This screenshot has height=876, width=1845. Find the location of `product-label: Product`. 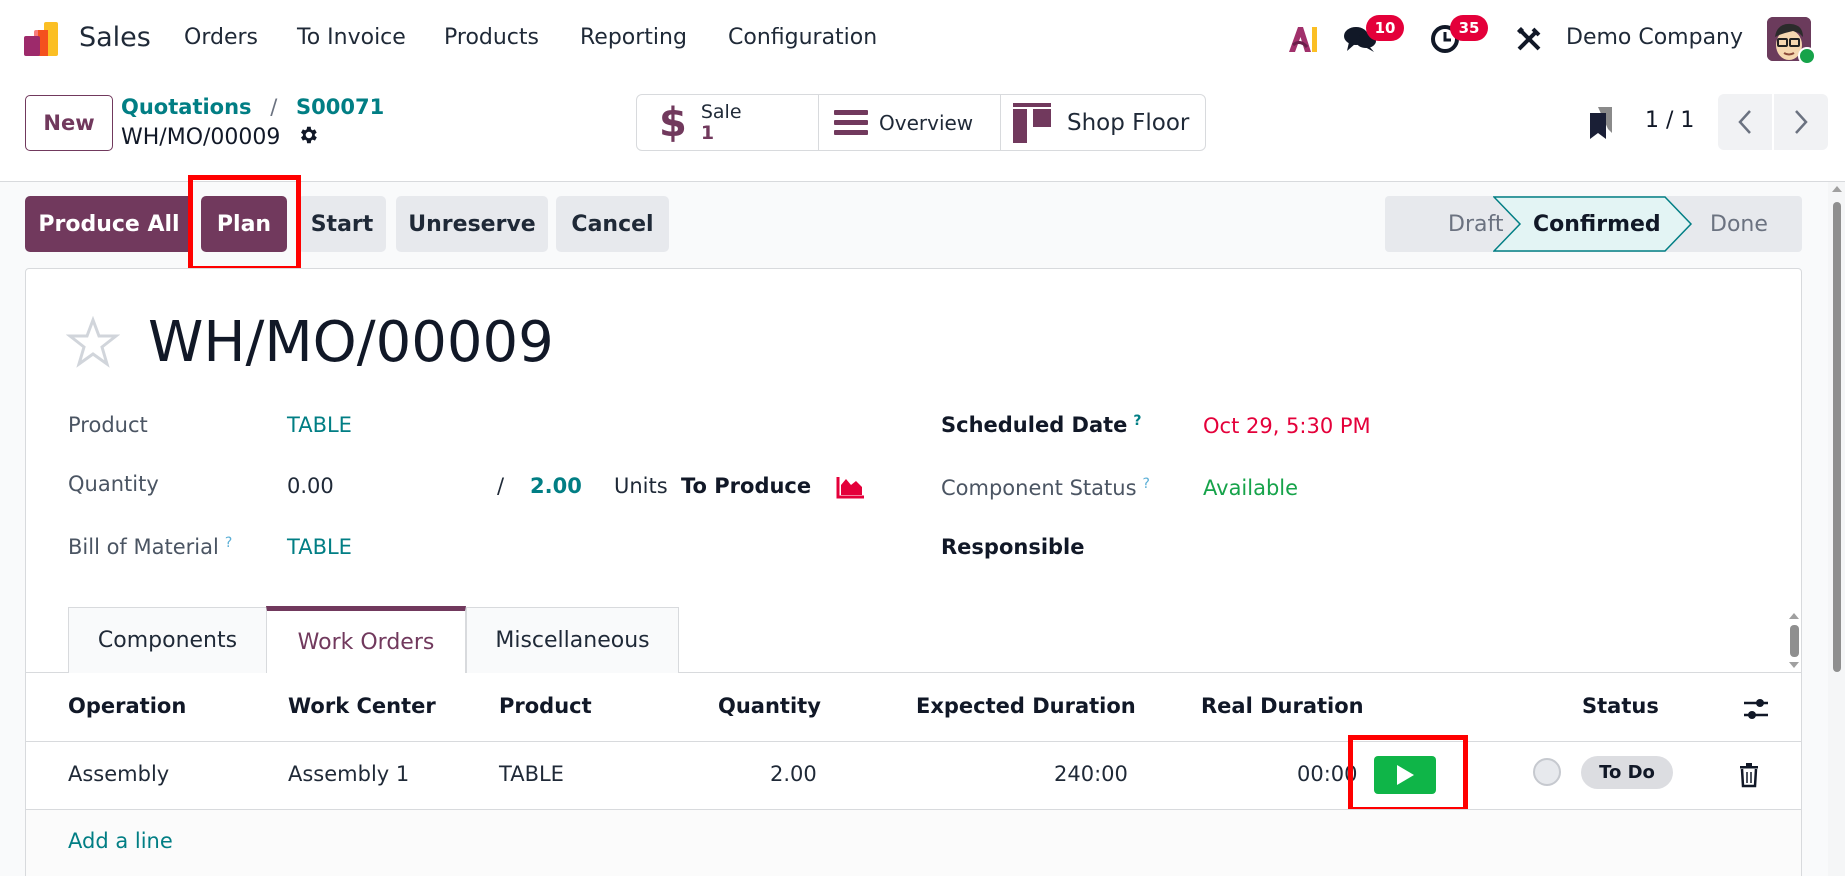

product-label: Product is located at coordinates (108, 425).